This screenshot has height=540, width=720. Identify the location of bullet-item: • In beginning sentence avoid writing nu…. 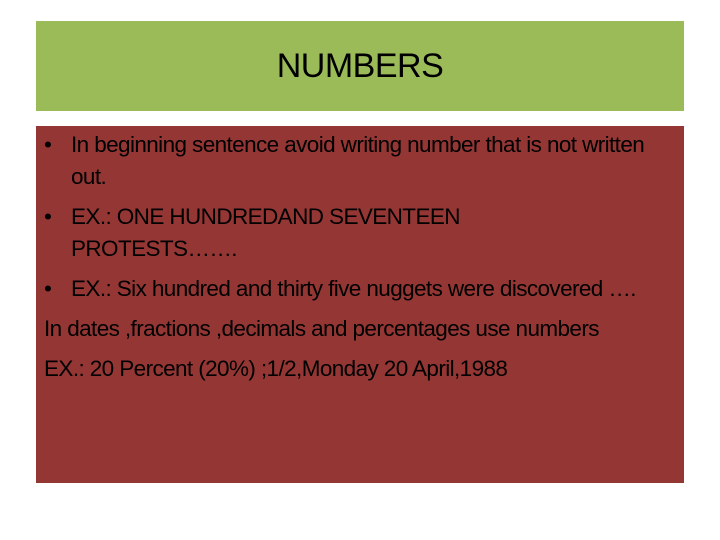
(360, 161).